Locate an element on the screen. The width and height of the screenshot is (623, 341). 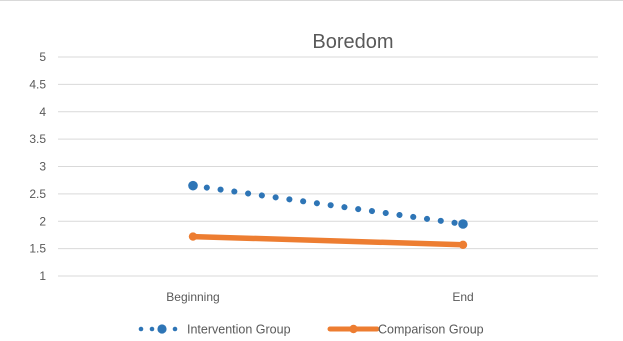
y-tick-label: 4 is located at coordinates (42, 112).